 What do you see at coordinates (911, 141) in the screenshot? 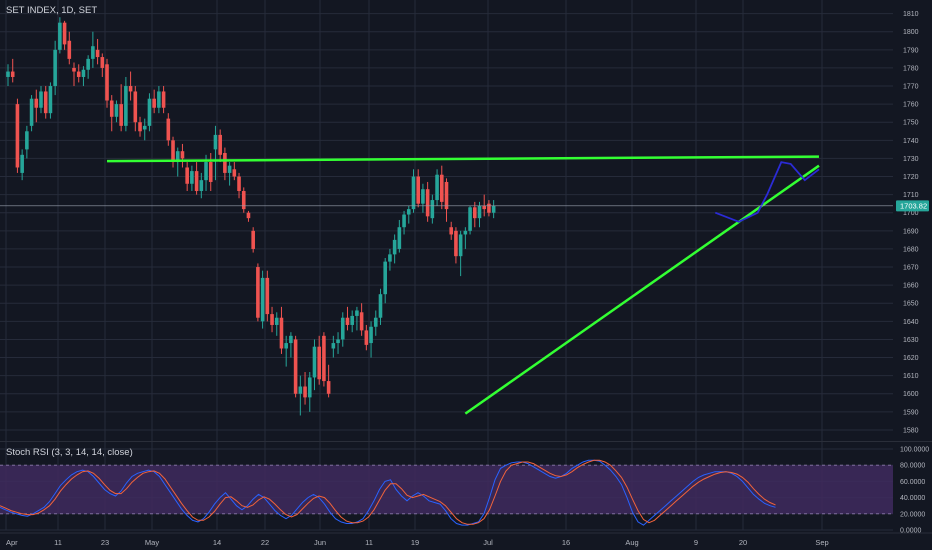
I see `price-tick-label: 1740` at bounding box center [911, 141].